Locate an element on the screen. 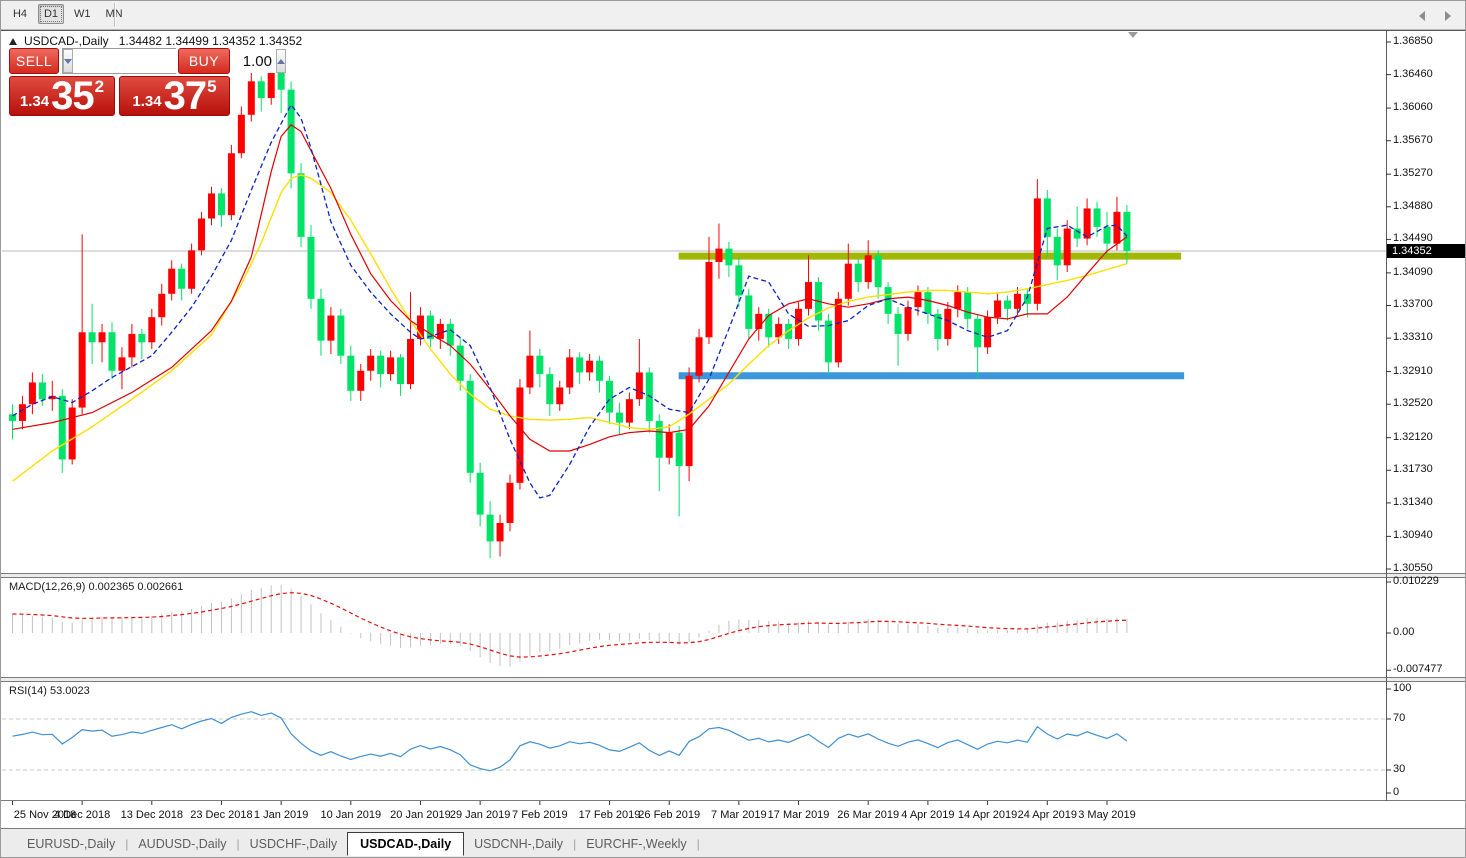 This screenshot has height=858, width=1466. symbol-tab-eurusd: EURUSD-,Daily is located at coordinates (71, 843).